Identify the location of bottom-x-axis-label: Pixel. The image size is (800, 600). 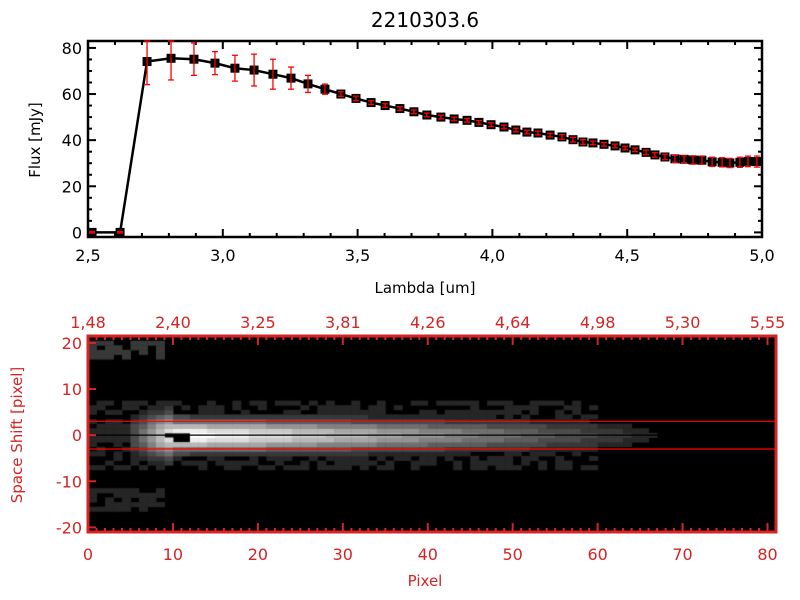
(425, 581).